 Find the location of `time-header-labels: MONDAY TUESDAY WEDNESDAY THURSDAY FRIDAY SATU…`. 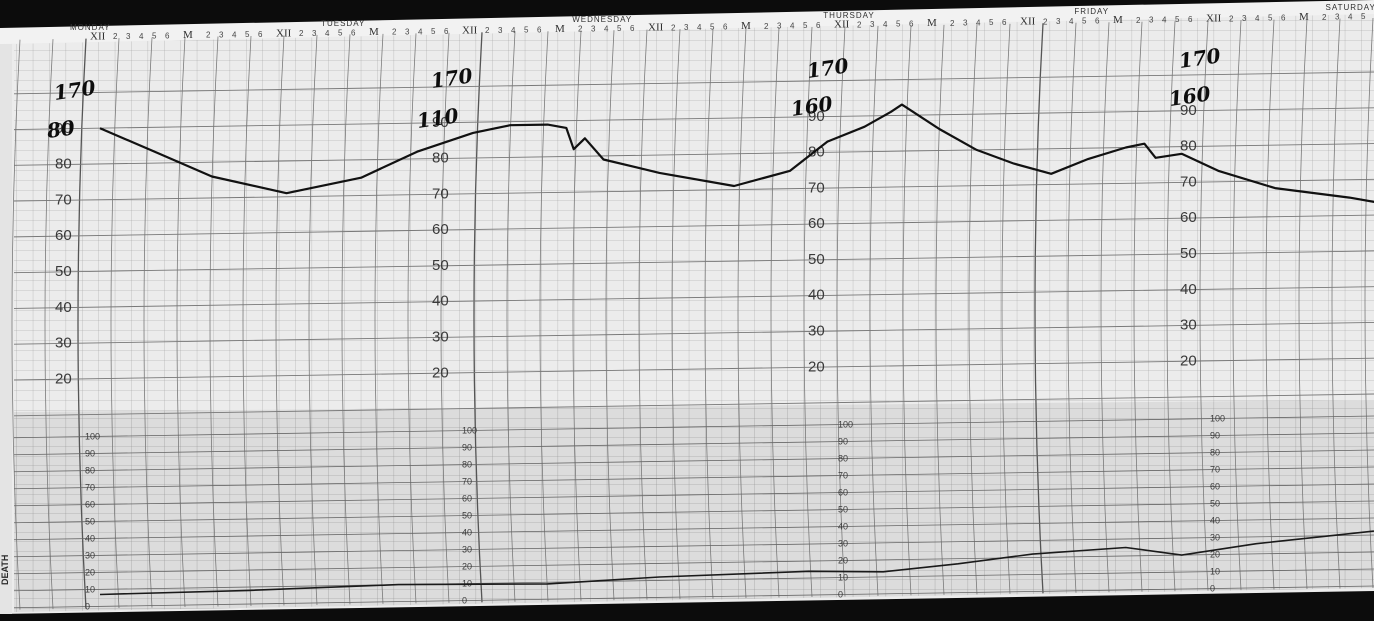

time-header-labels: MONDAY TUESDAY WEDNESDAY THURSDAY FRIDAY SATU… is located at coordinates (722, 23).